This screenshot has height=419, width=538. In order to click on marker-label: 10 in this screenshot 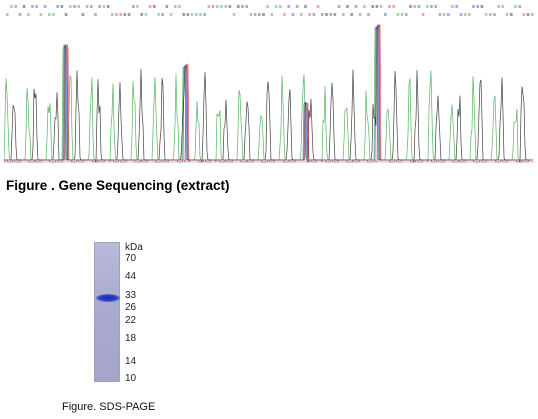, I will do `click(131, 378)`.